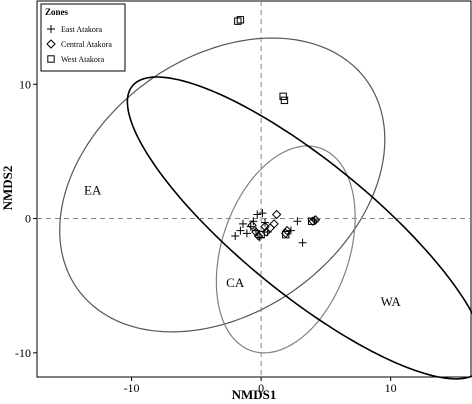 The image size is (472, 404). I want to click on y-tick-label: 0, so click(28, 219).